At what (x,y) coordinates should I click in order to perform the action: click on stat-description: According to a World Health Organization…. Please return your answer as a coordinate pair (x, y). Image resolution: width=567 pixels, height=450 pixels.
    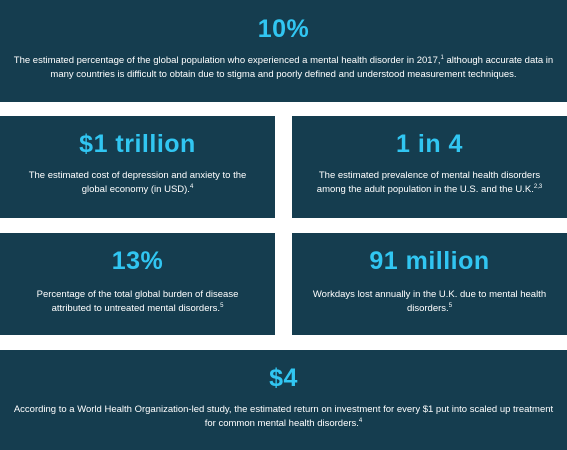
    Looking at the image, I should click on (284, 417).